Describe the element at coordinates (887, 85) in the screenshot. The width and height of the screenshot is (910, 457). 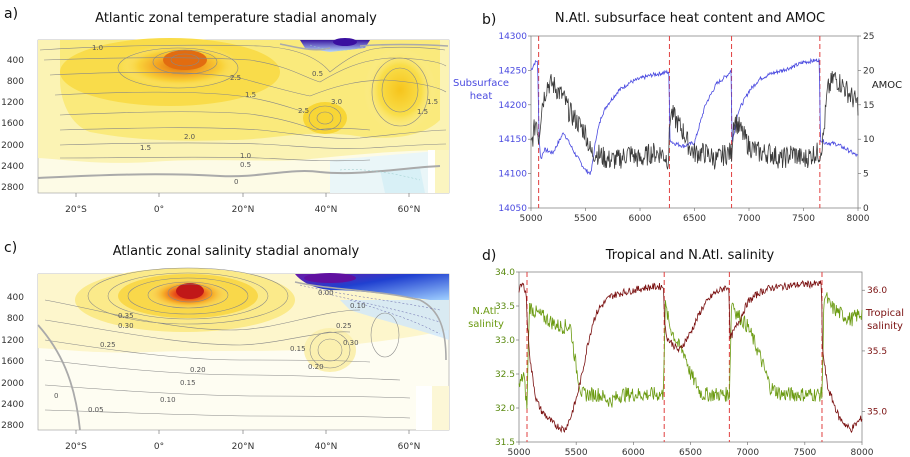
I see `panel-b-right-label: AMOC` at that location.